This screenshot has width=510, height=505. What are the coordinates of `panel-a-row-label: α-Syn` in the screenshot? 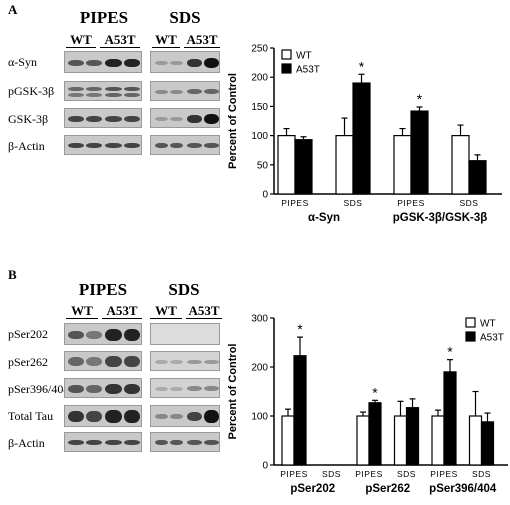 It's located at (22, 62).